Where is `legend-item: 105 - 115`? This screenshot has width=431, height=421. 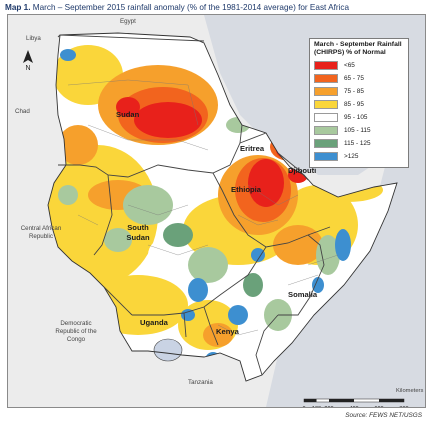
legend-item: 105 - 115 is located at coordinates (360, 130).